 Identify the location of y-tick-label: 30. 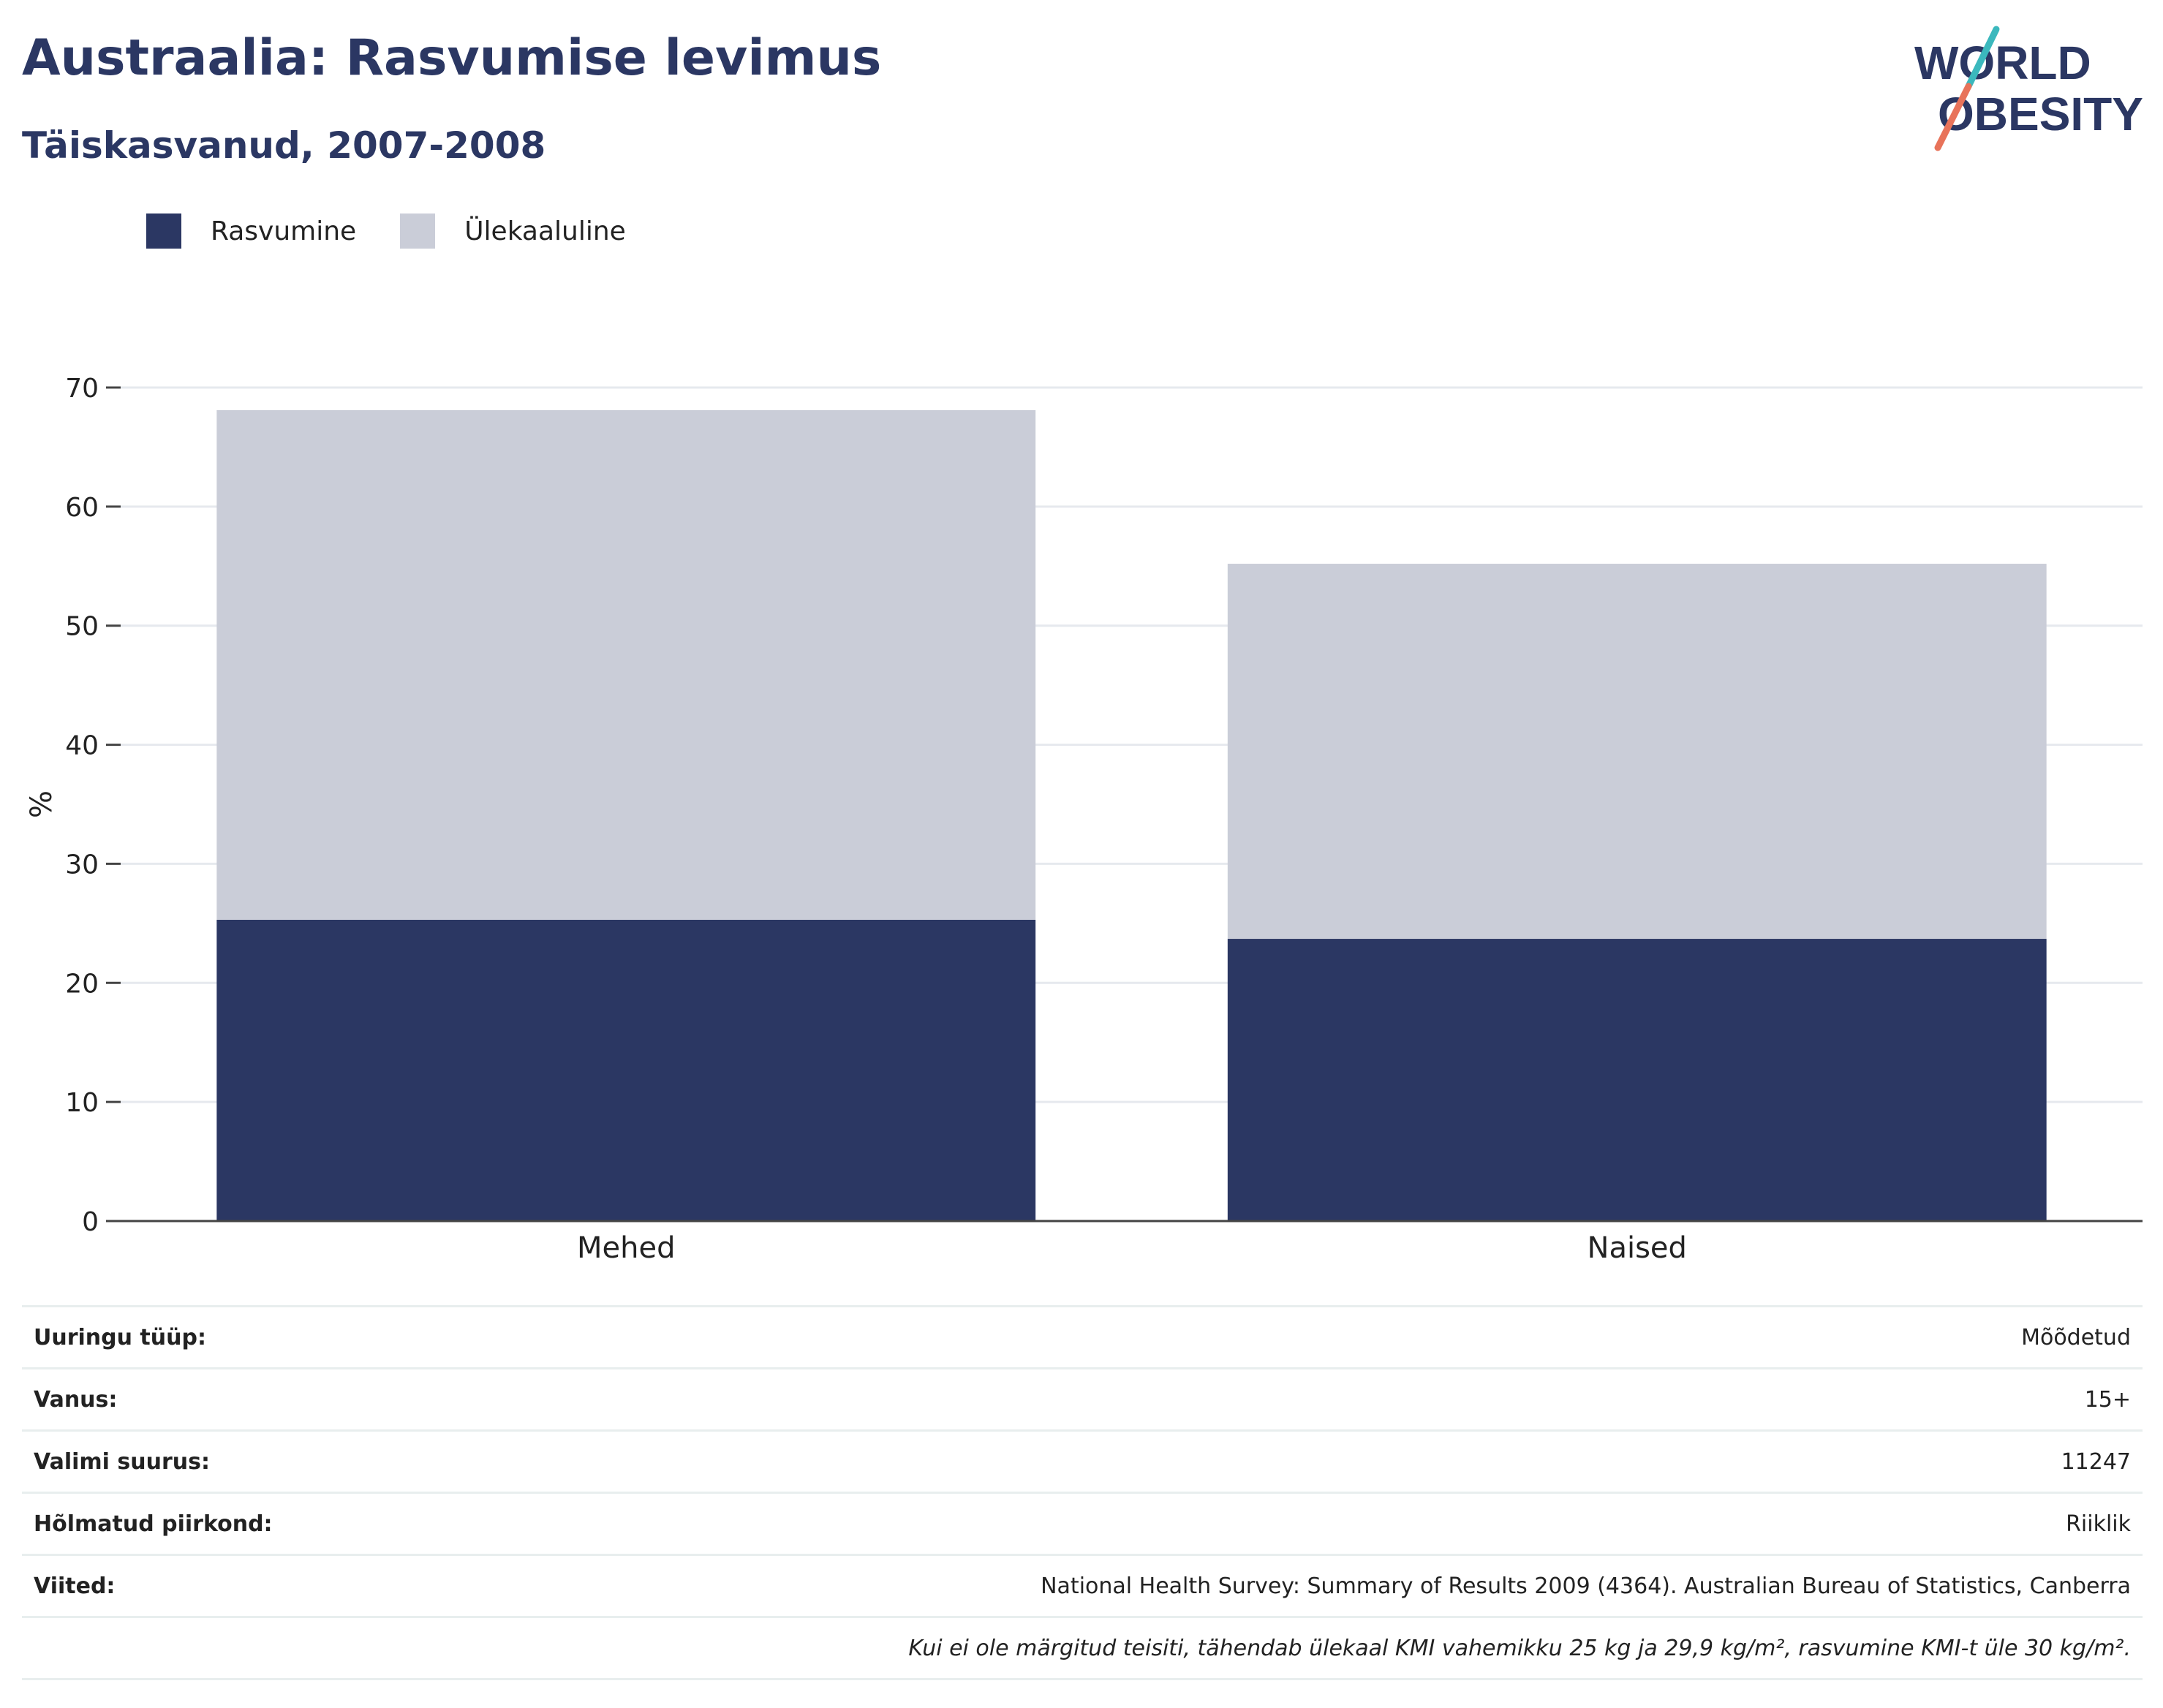
(82, 865).